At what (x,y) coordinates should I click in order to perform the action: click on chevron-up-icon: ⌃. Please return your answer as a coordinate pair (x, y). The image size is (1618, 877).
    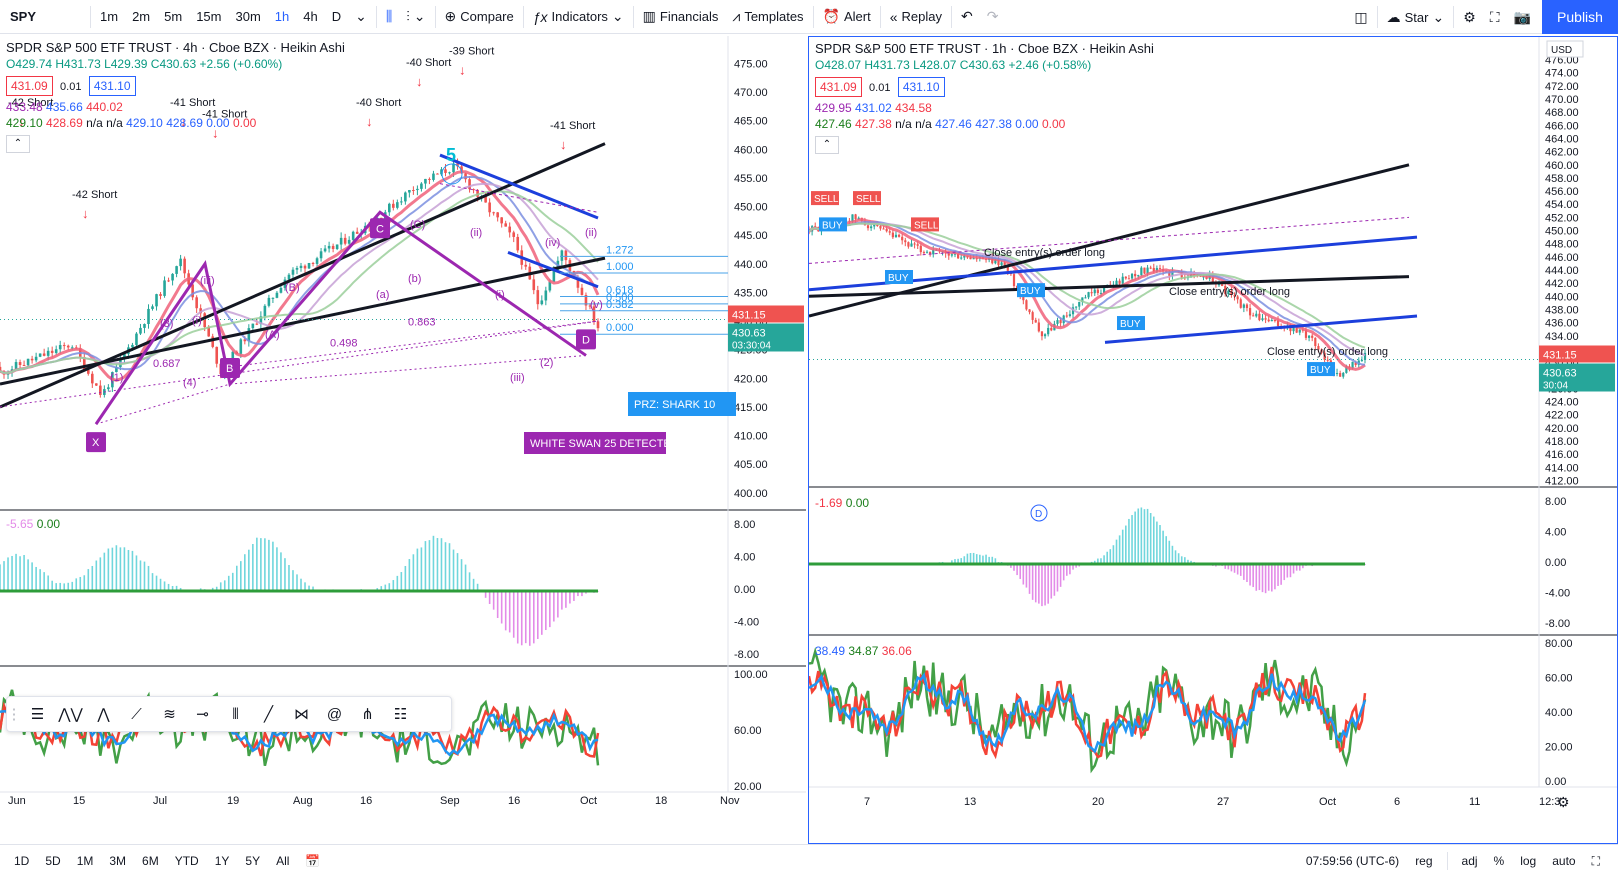
    Looking at the image, I should click on (827, 144).